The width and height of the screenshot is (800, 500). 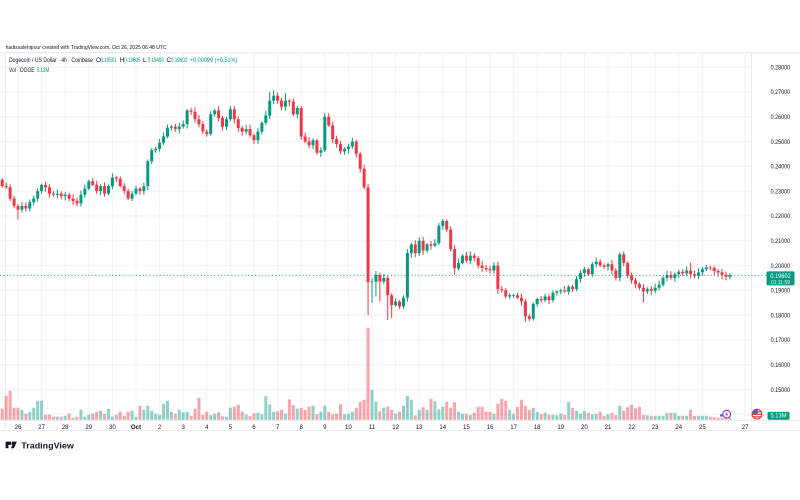 What do you see at coordinates (781, 266) in the screenshot?
I see `svg-text: 0.20000` at bounding box center [781, 266].